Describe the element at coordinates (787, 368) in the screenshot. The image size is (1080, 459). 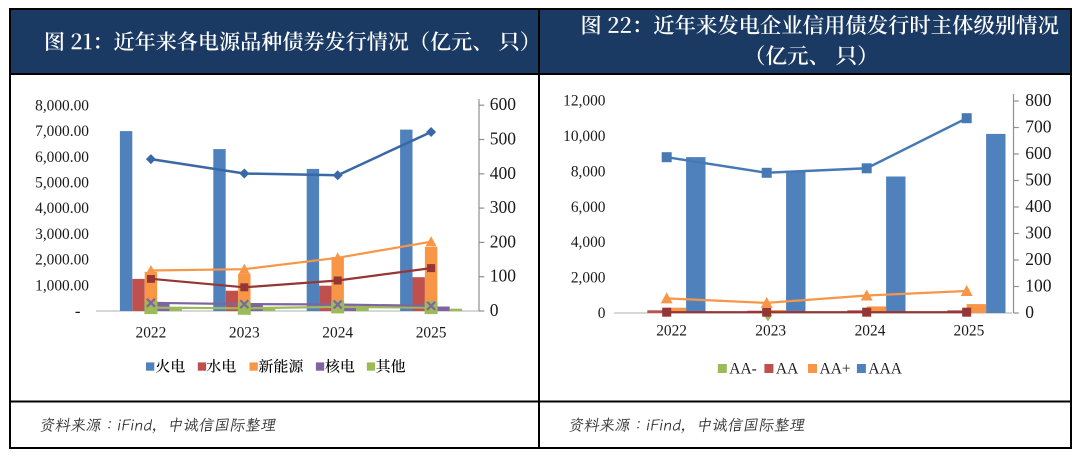
I see `svg-text: AA` at that location.